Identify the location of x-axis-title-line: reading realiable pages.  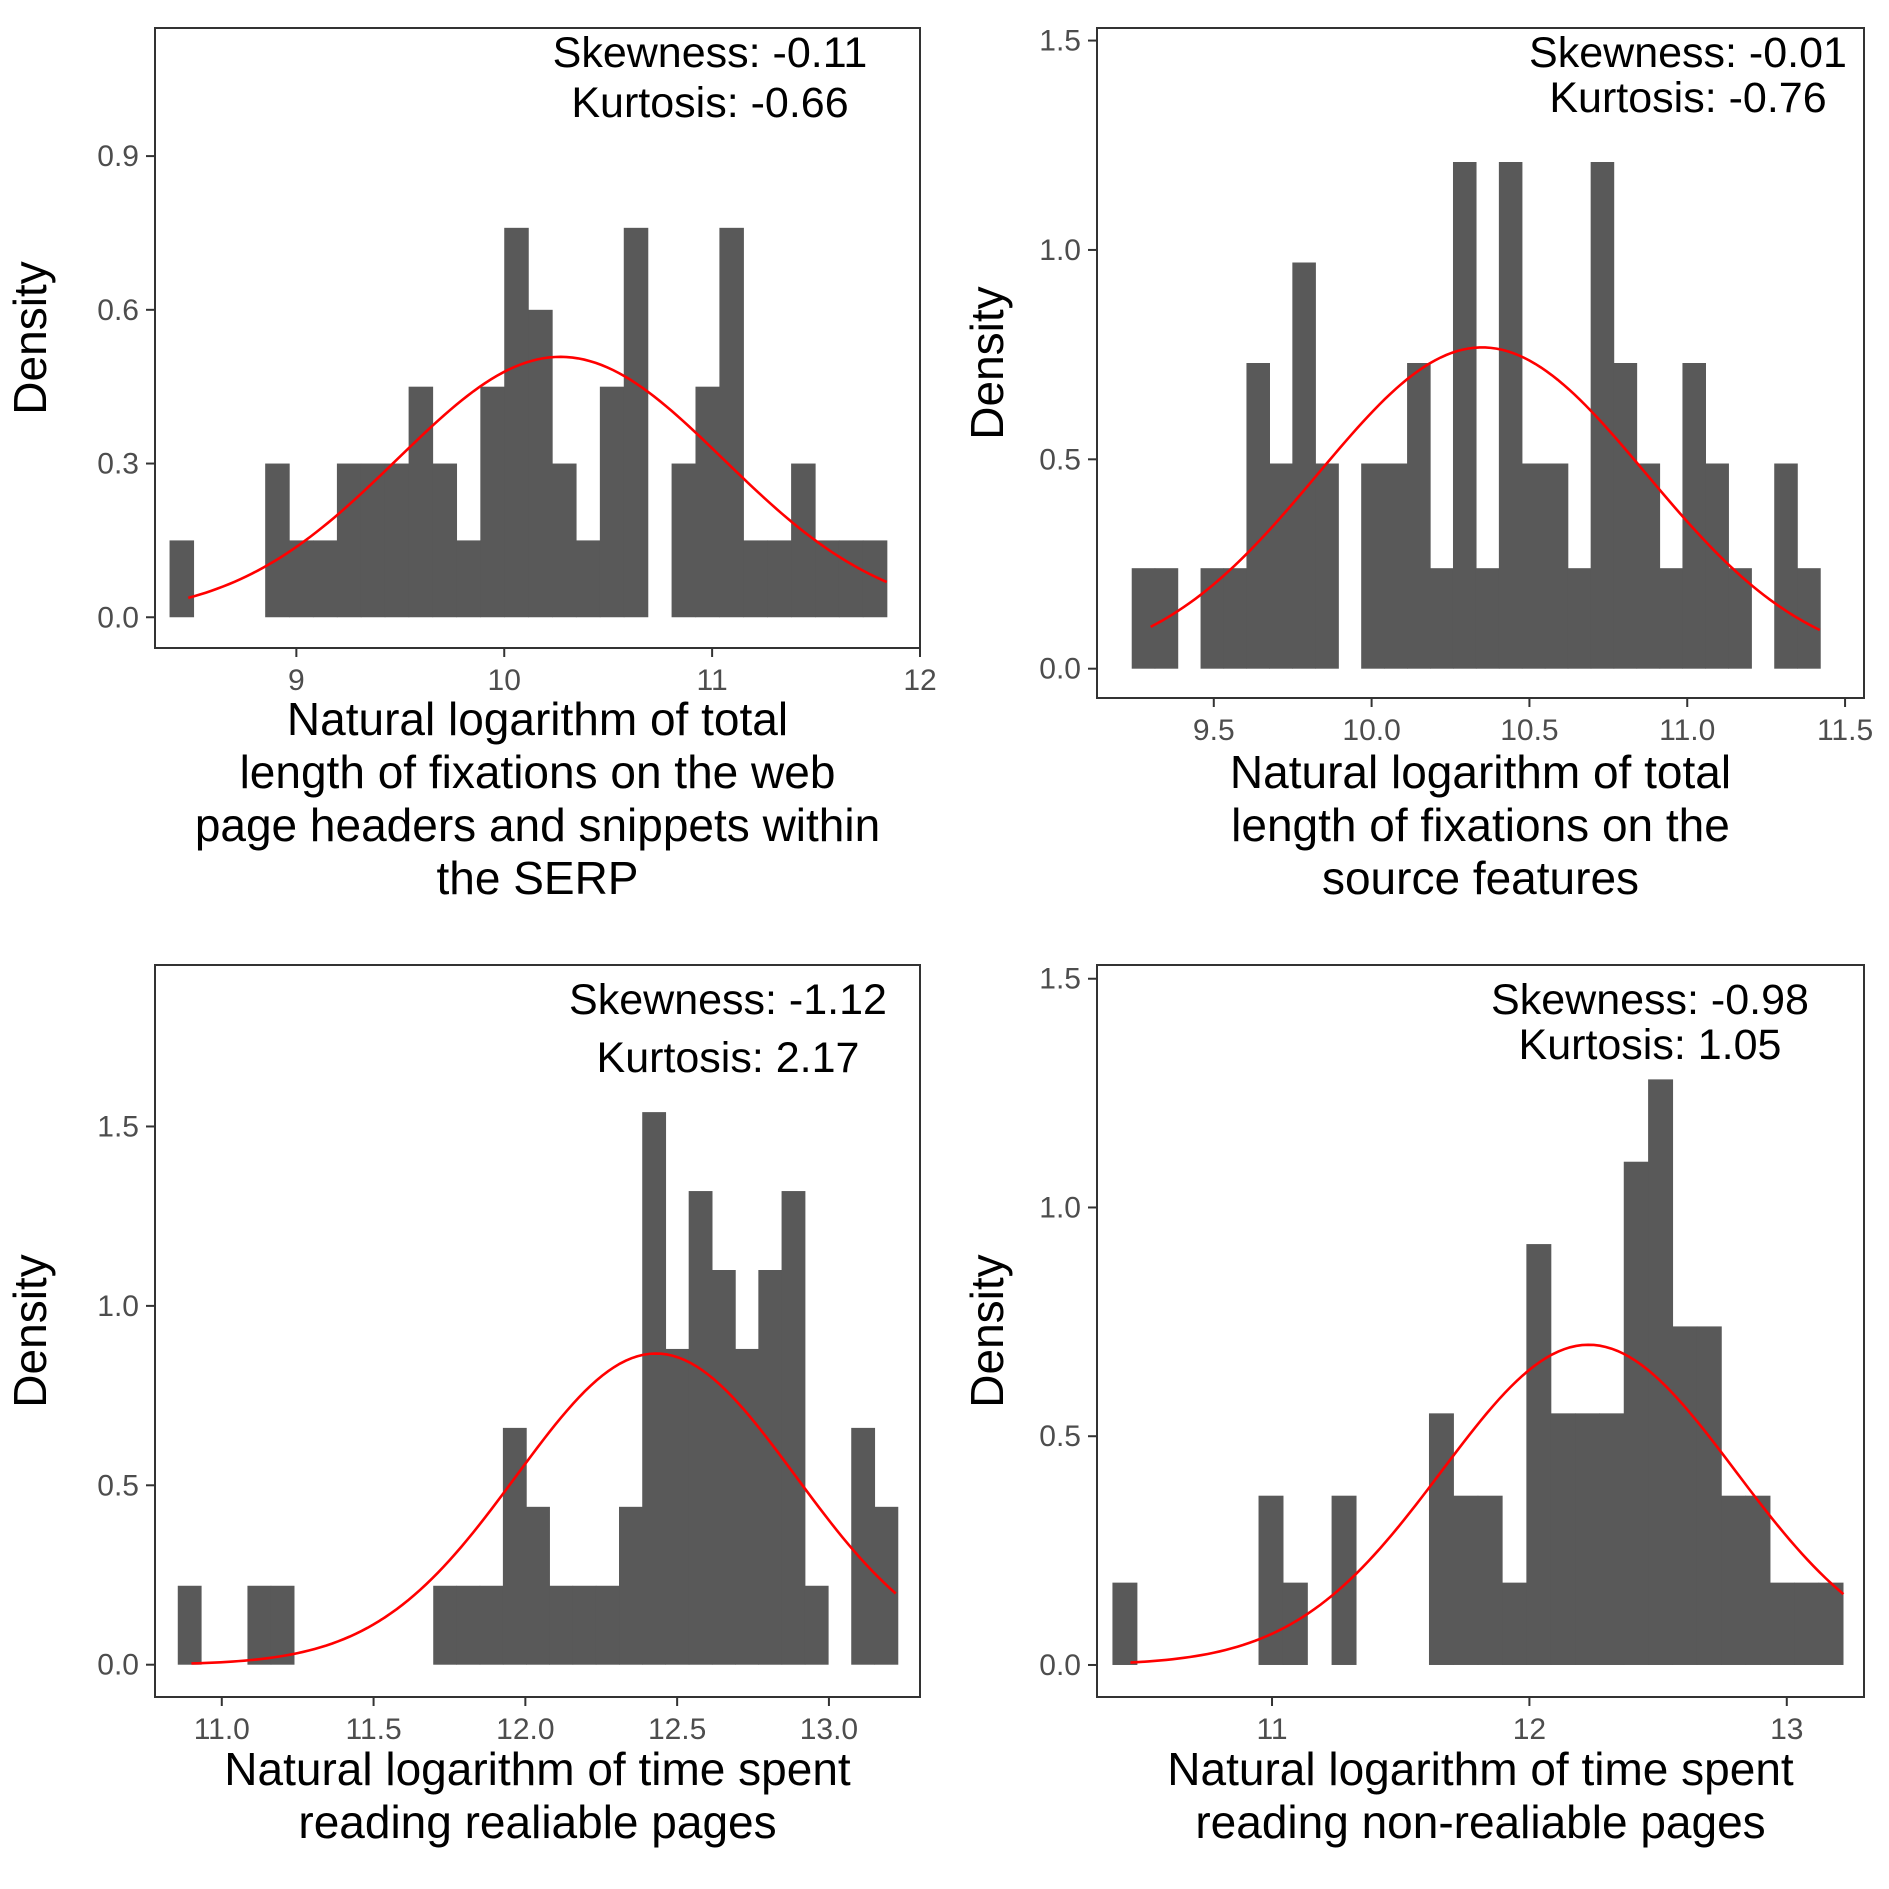
(537, 1822).